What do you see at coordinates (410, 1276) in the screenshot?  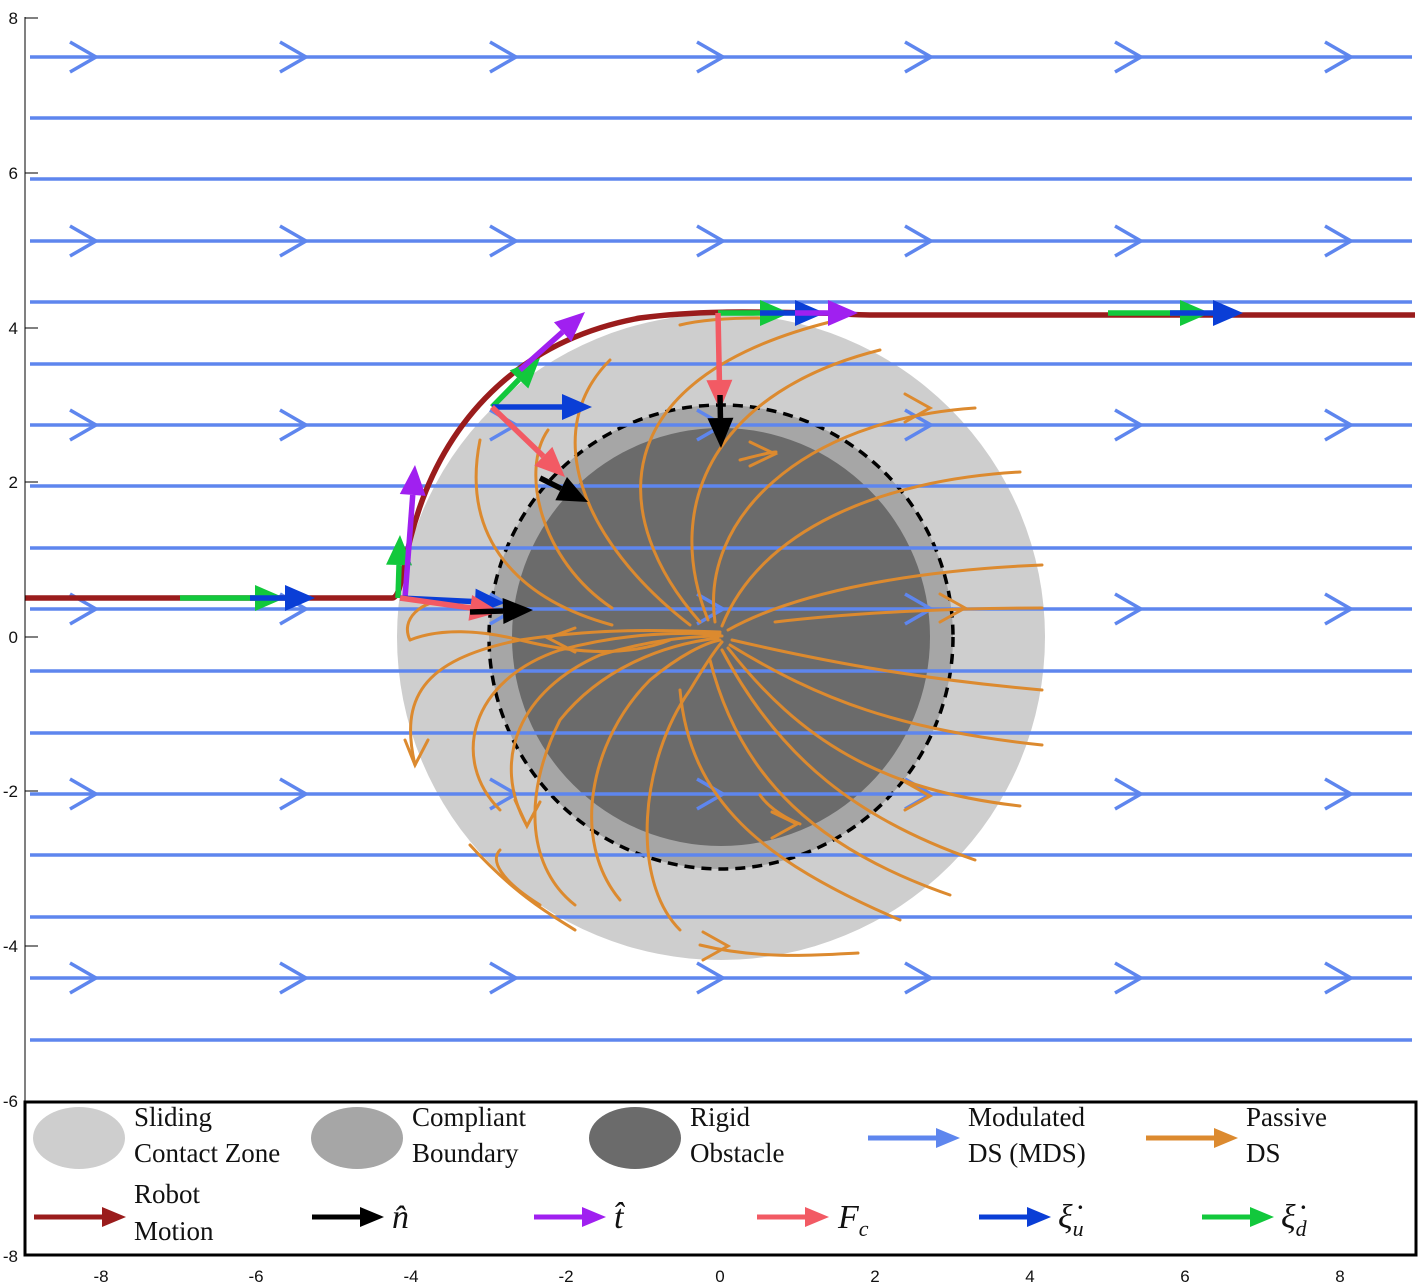 I see `x-tick-label: -4` at bounding box center [410, 1276].